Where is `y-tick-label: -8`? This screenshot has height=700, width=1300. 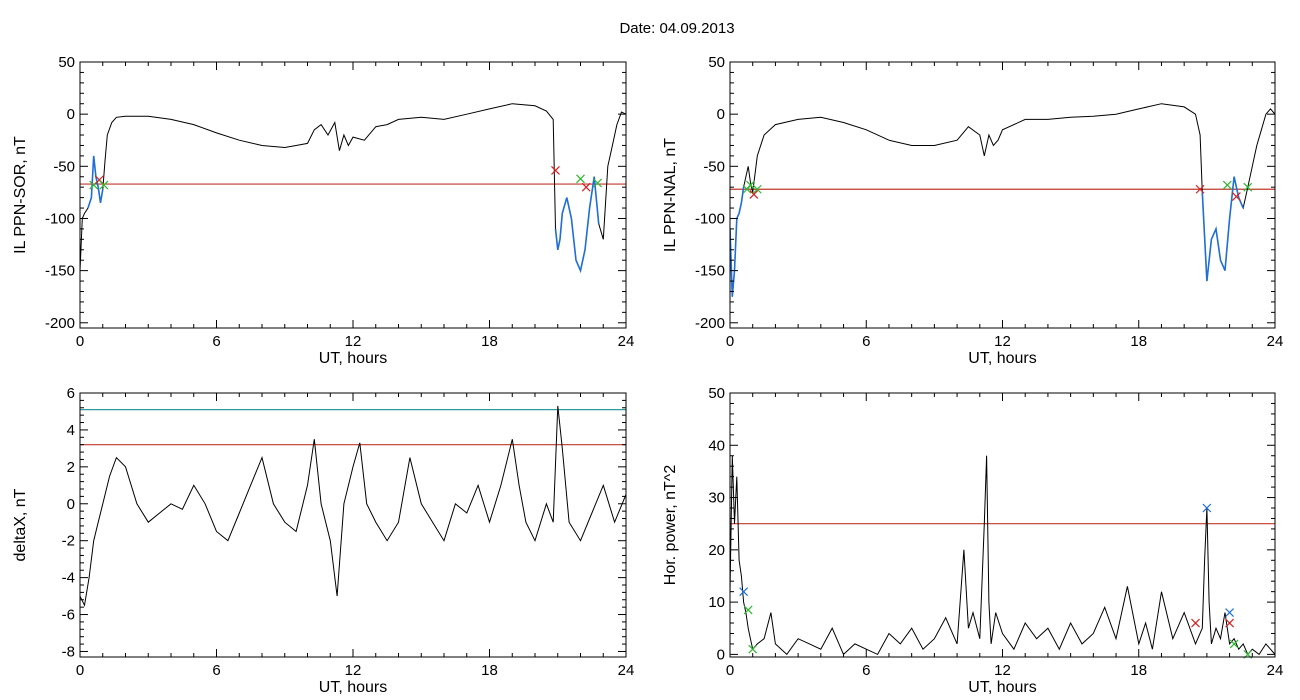
y-tick-label: -8 is located at coordinates (68, 651).